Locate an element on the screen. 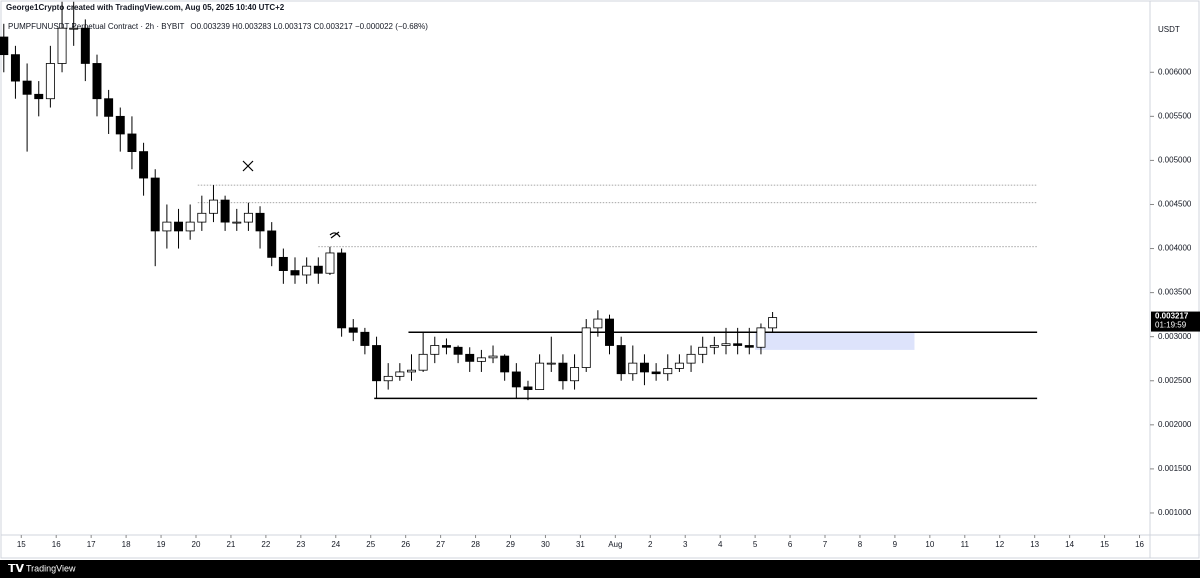  price-tag is located at coordinates (1175, 321).